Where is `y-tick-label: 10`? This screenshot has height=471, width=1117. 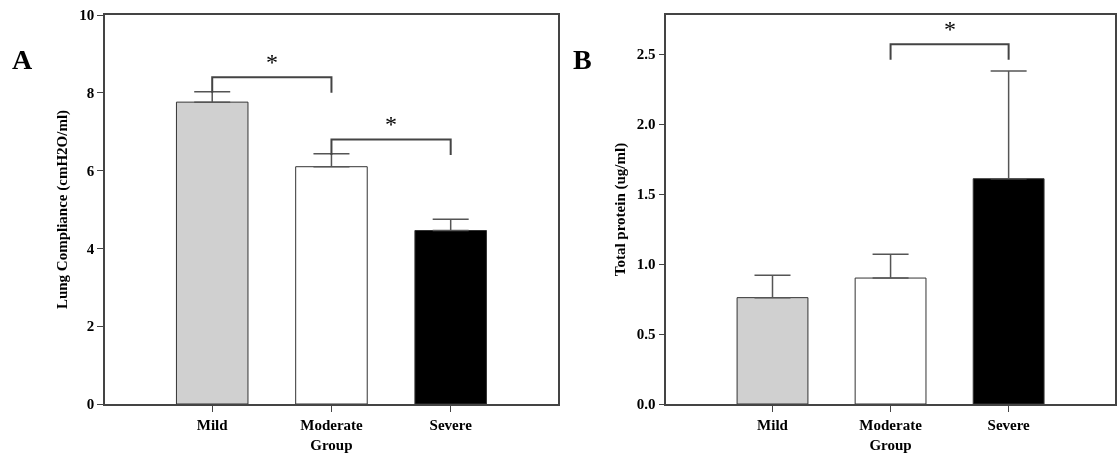 y-tick-label: 10 is located at coordinates (87, 15).